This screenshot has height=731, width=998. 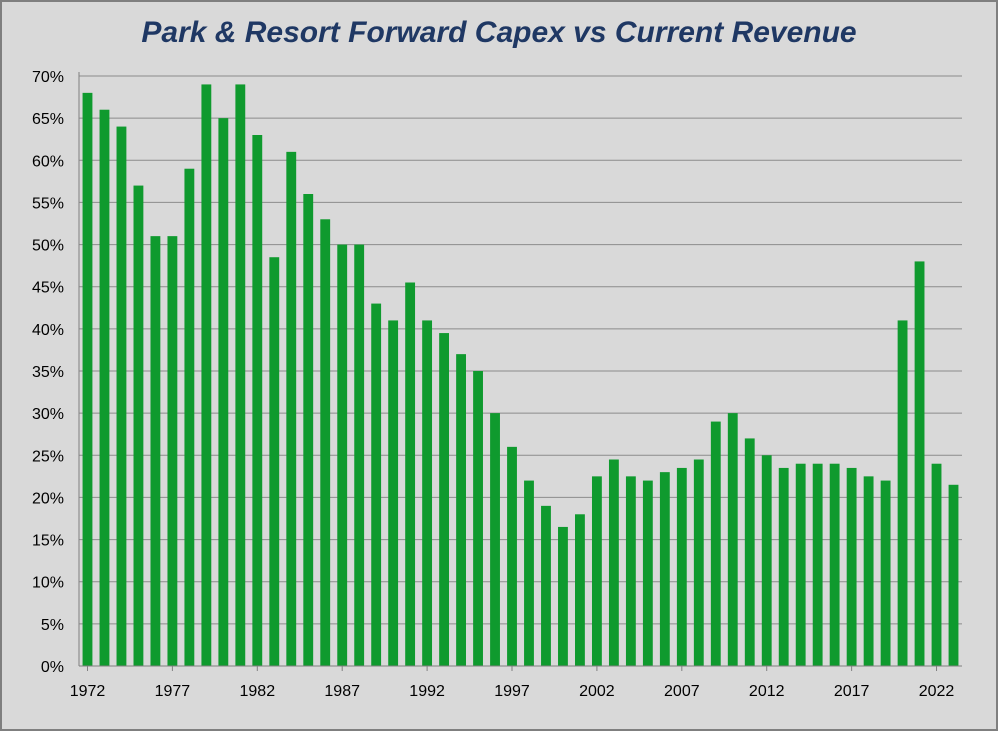 I want to click on y-tick-label: 40%, so click(x=48, y=330).